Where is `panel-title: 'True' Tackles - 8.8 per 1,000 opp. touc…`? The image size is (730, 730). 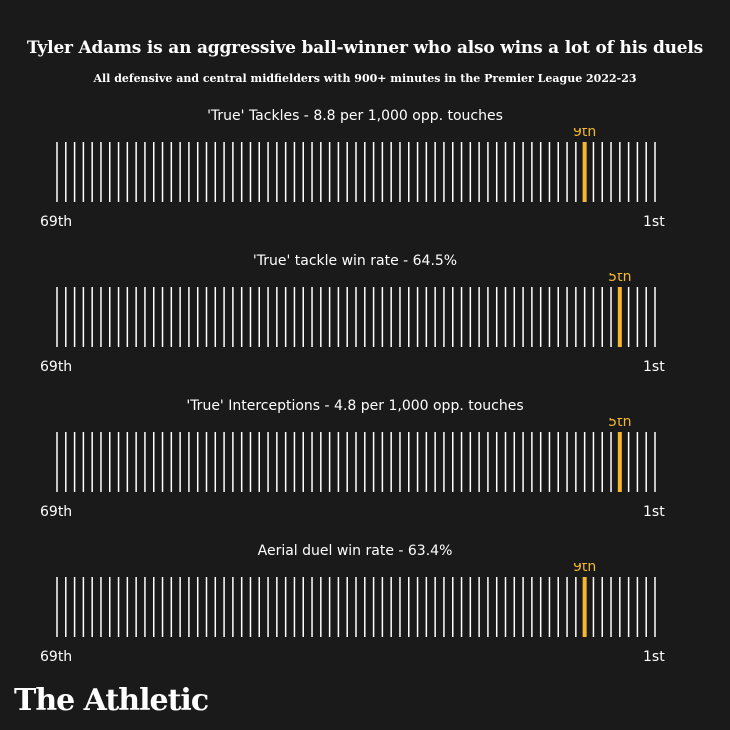
panel-title: 'True' Tackles - 8.8 per 1,000 opp. touc… is located at coordinates (355, 116).